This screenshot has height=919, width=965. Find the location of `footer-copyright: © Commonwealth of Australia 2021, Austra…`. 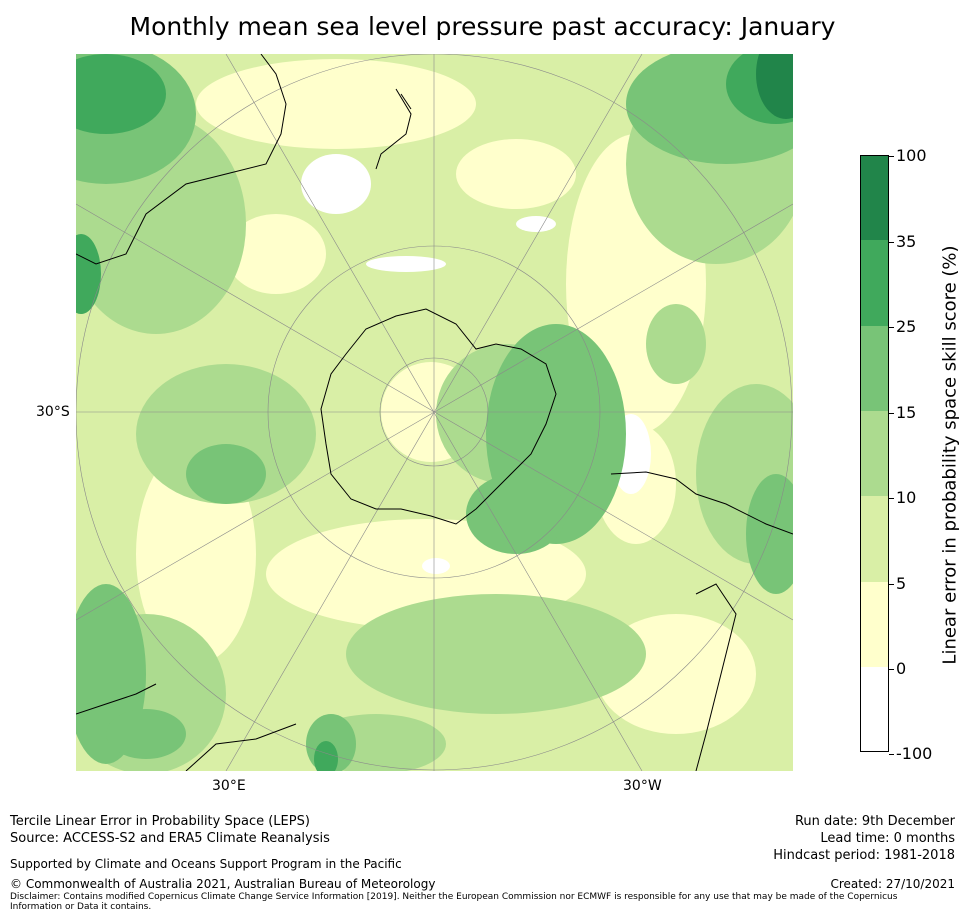

footer-copyright: © Commonwealth of Australia 2021, Austra… is located at coordinates (223, 884).